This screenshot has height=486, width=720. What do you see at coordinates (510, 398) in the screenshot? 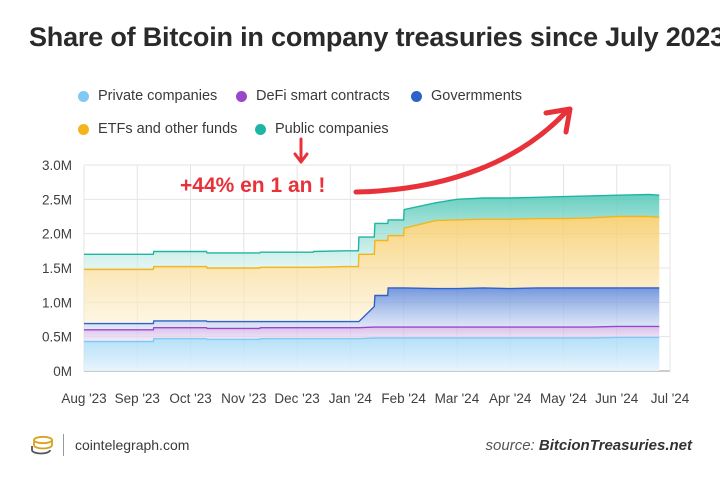
I see `x-tick-label: Apr '24` at bounding box center [510, 398].